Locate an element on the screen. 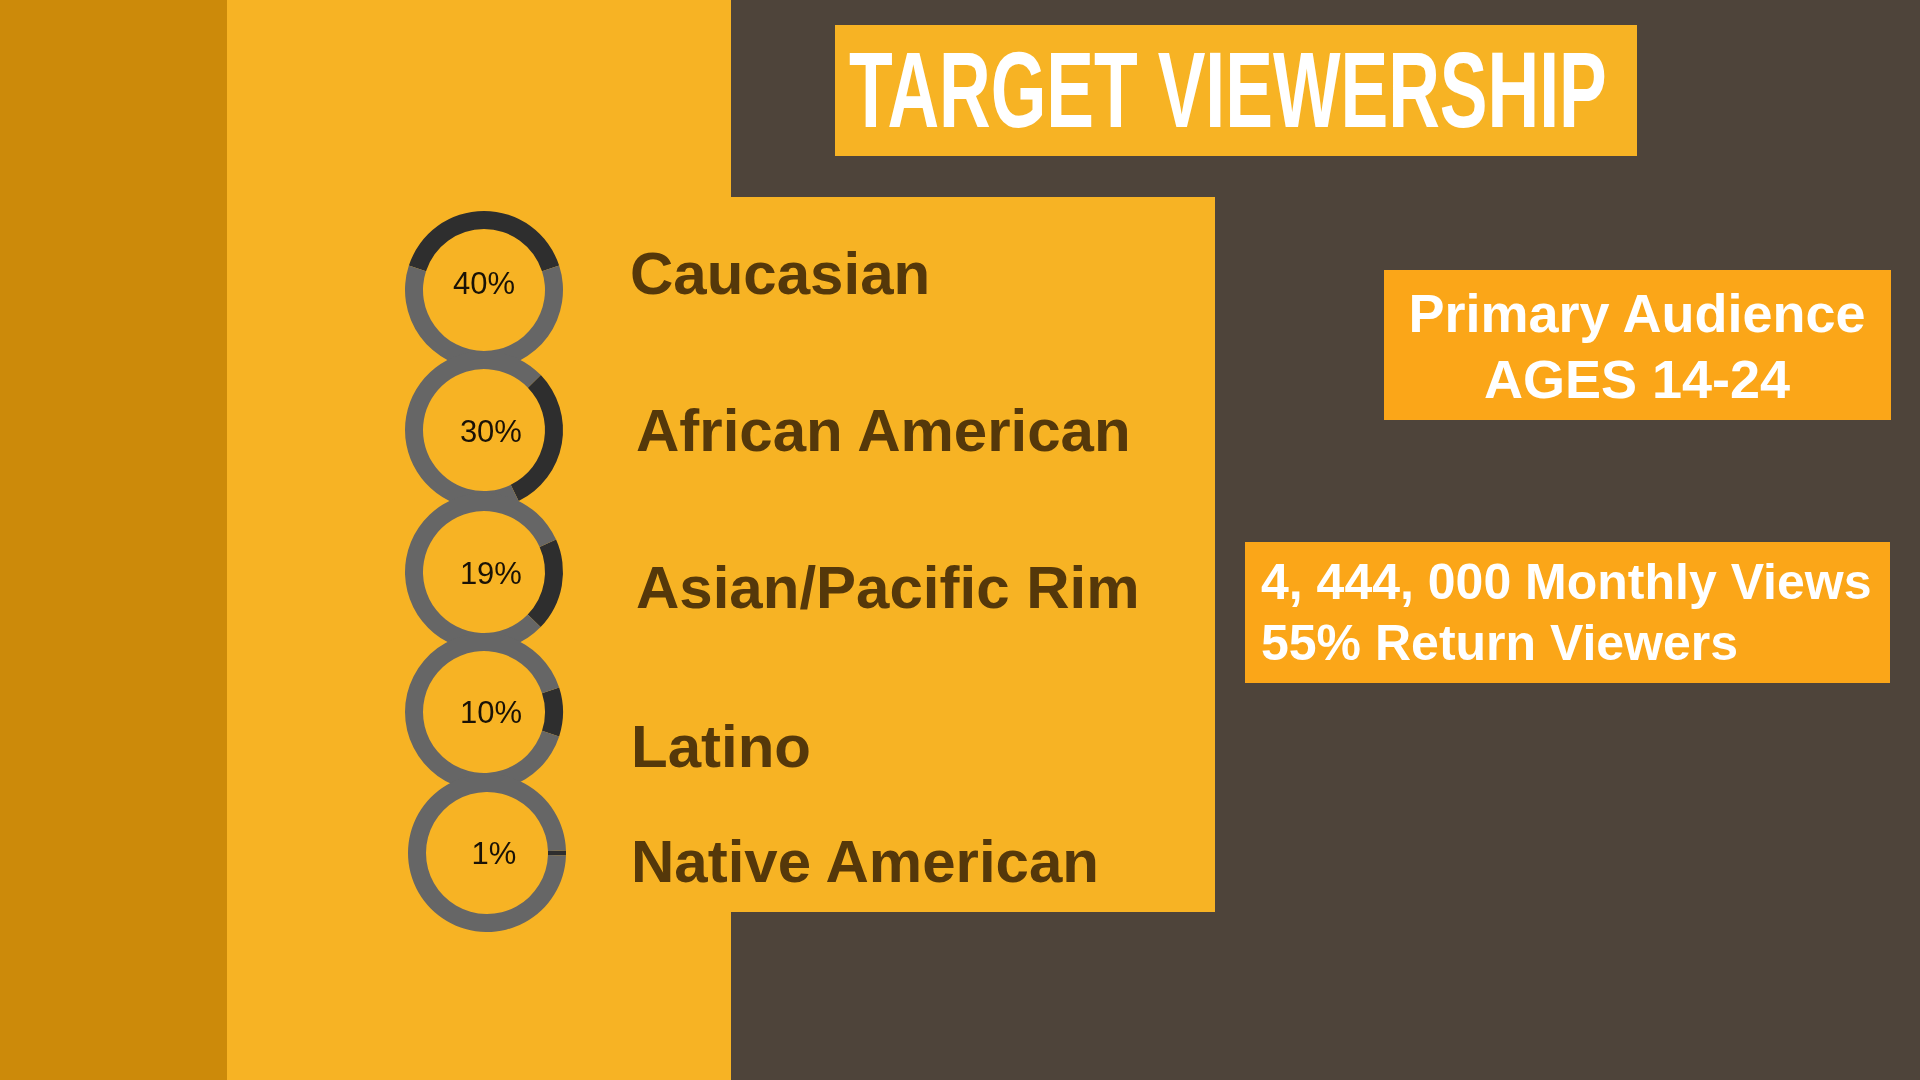  slice-label: Latino is located at coordinates (721, 746).